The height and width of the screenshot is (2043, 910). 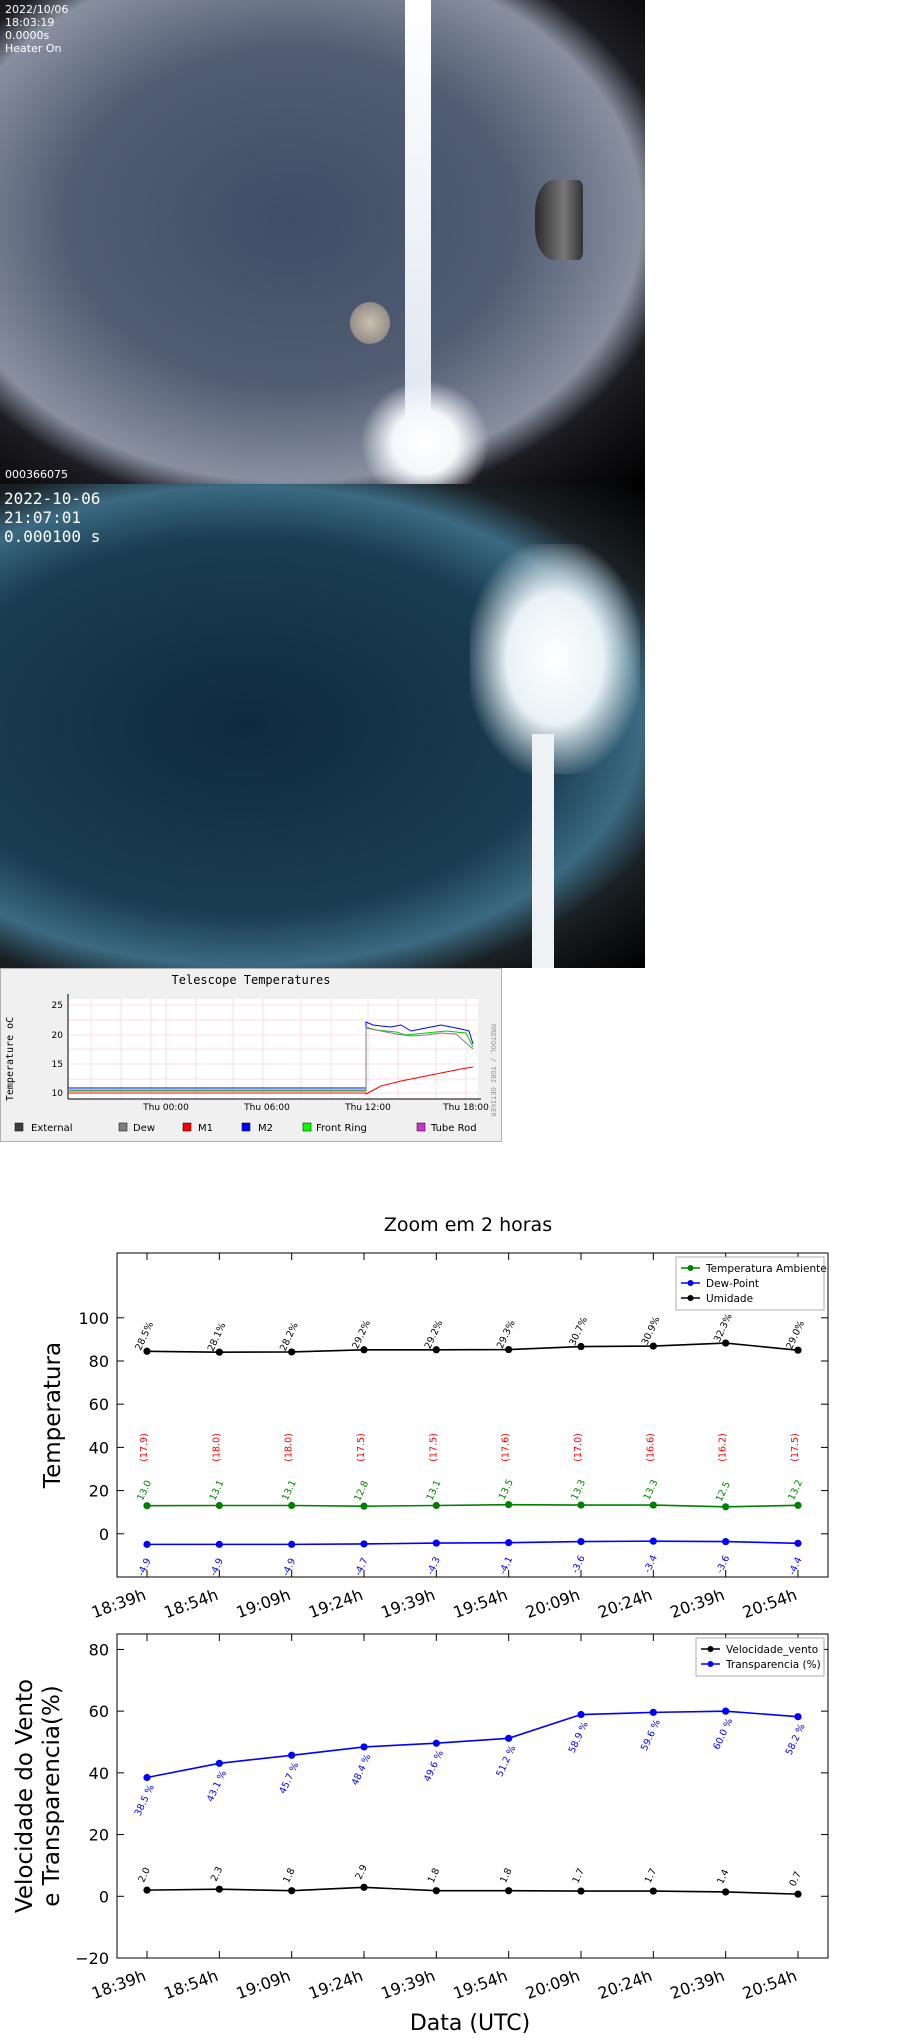 I want to click on legend-swatch-dew, so click(x=123, y=1127).